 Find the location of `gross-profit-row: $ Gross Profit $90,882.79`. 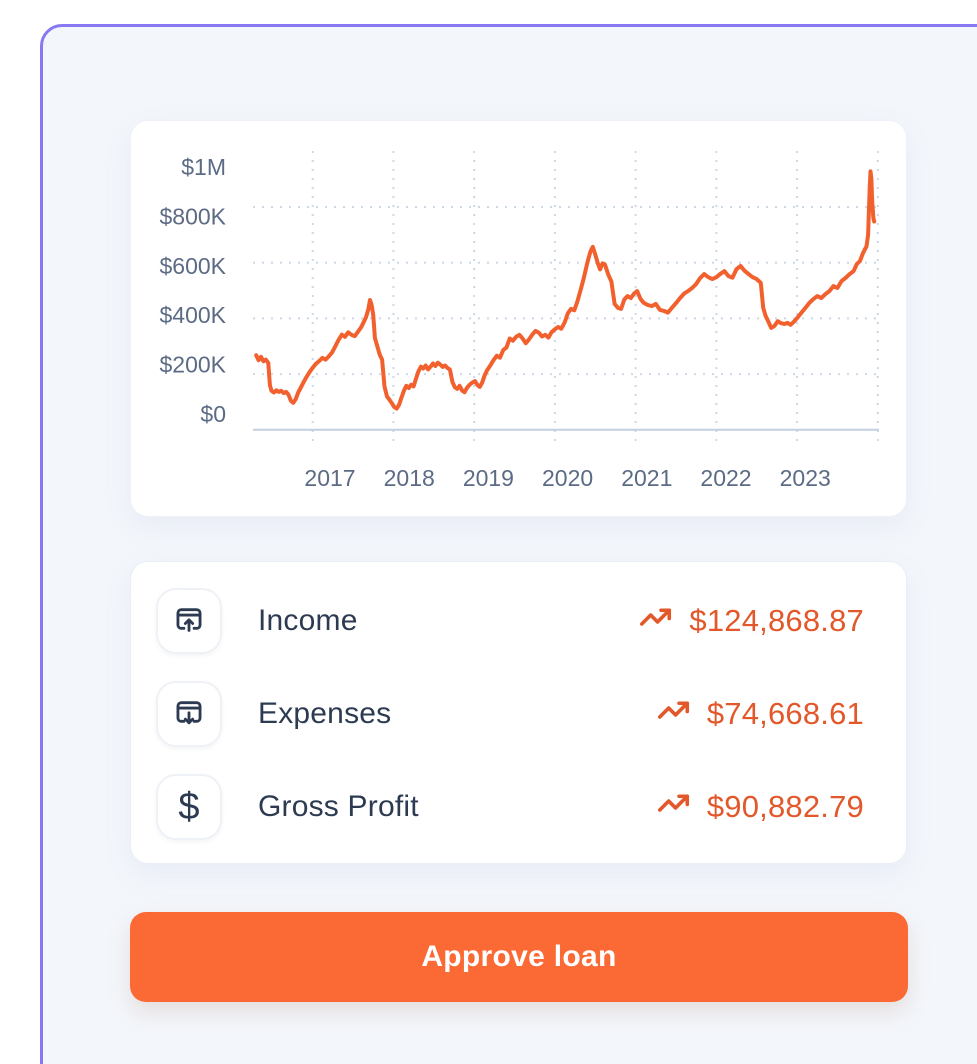

gross-profit-row: $ Gross Profit $90,882.79 is located at coordinates (510, 807).